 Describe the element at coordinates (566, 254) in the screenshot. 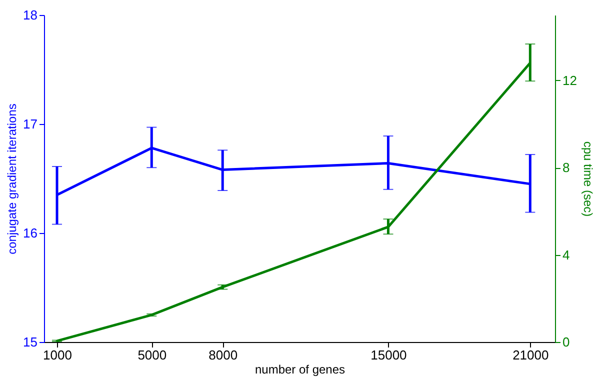

I see `y2-tick-label: 4` at that location.